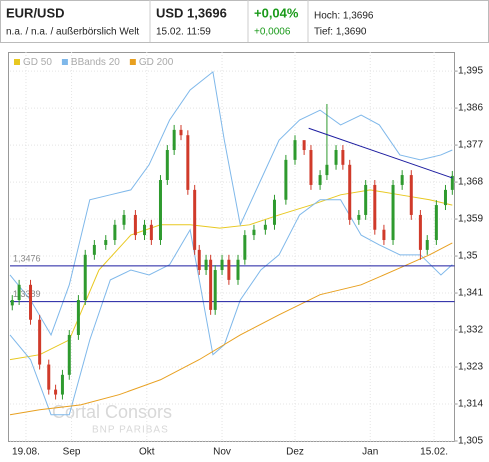  Describe the element at coordinates (35, 12) in the screenshot. I see `symbol: EUR/USD` at that location.